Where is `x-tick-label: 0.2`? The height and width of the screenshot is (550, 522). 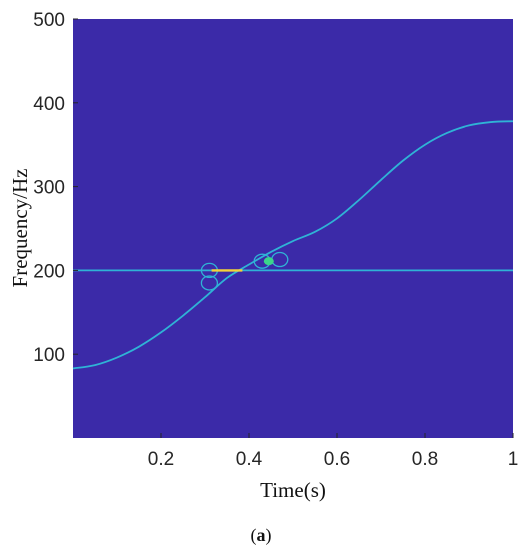 x-tick-label: 0.2 is located at coordinates (161, 459).